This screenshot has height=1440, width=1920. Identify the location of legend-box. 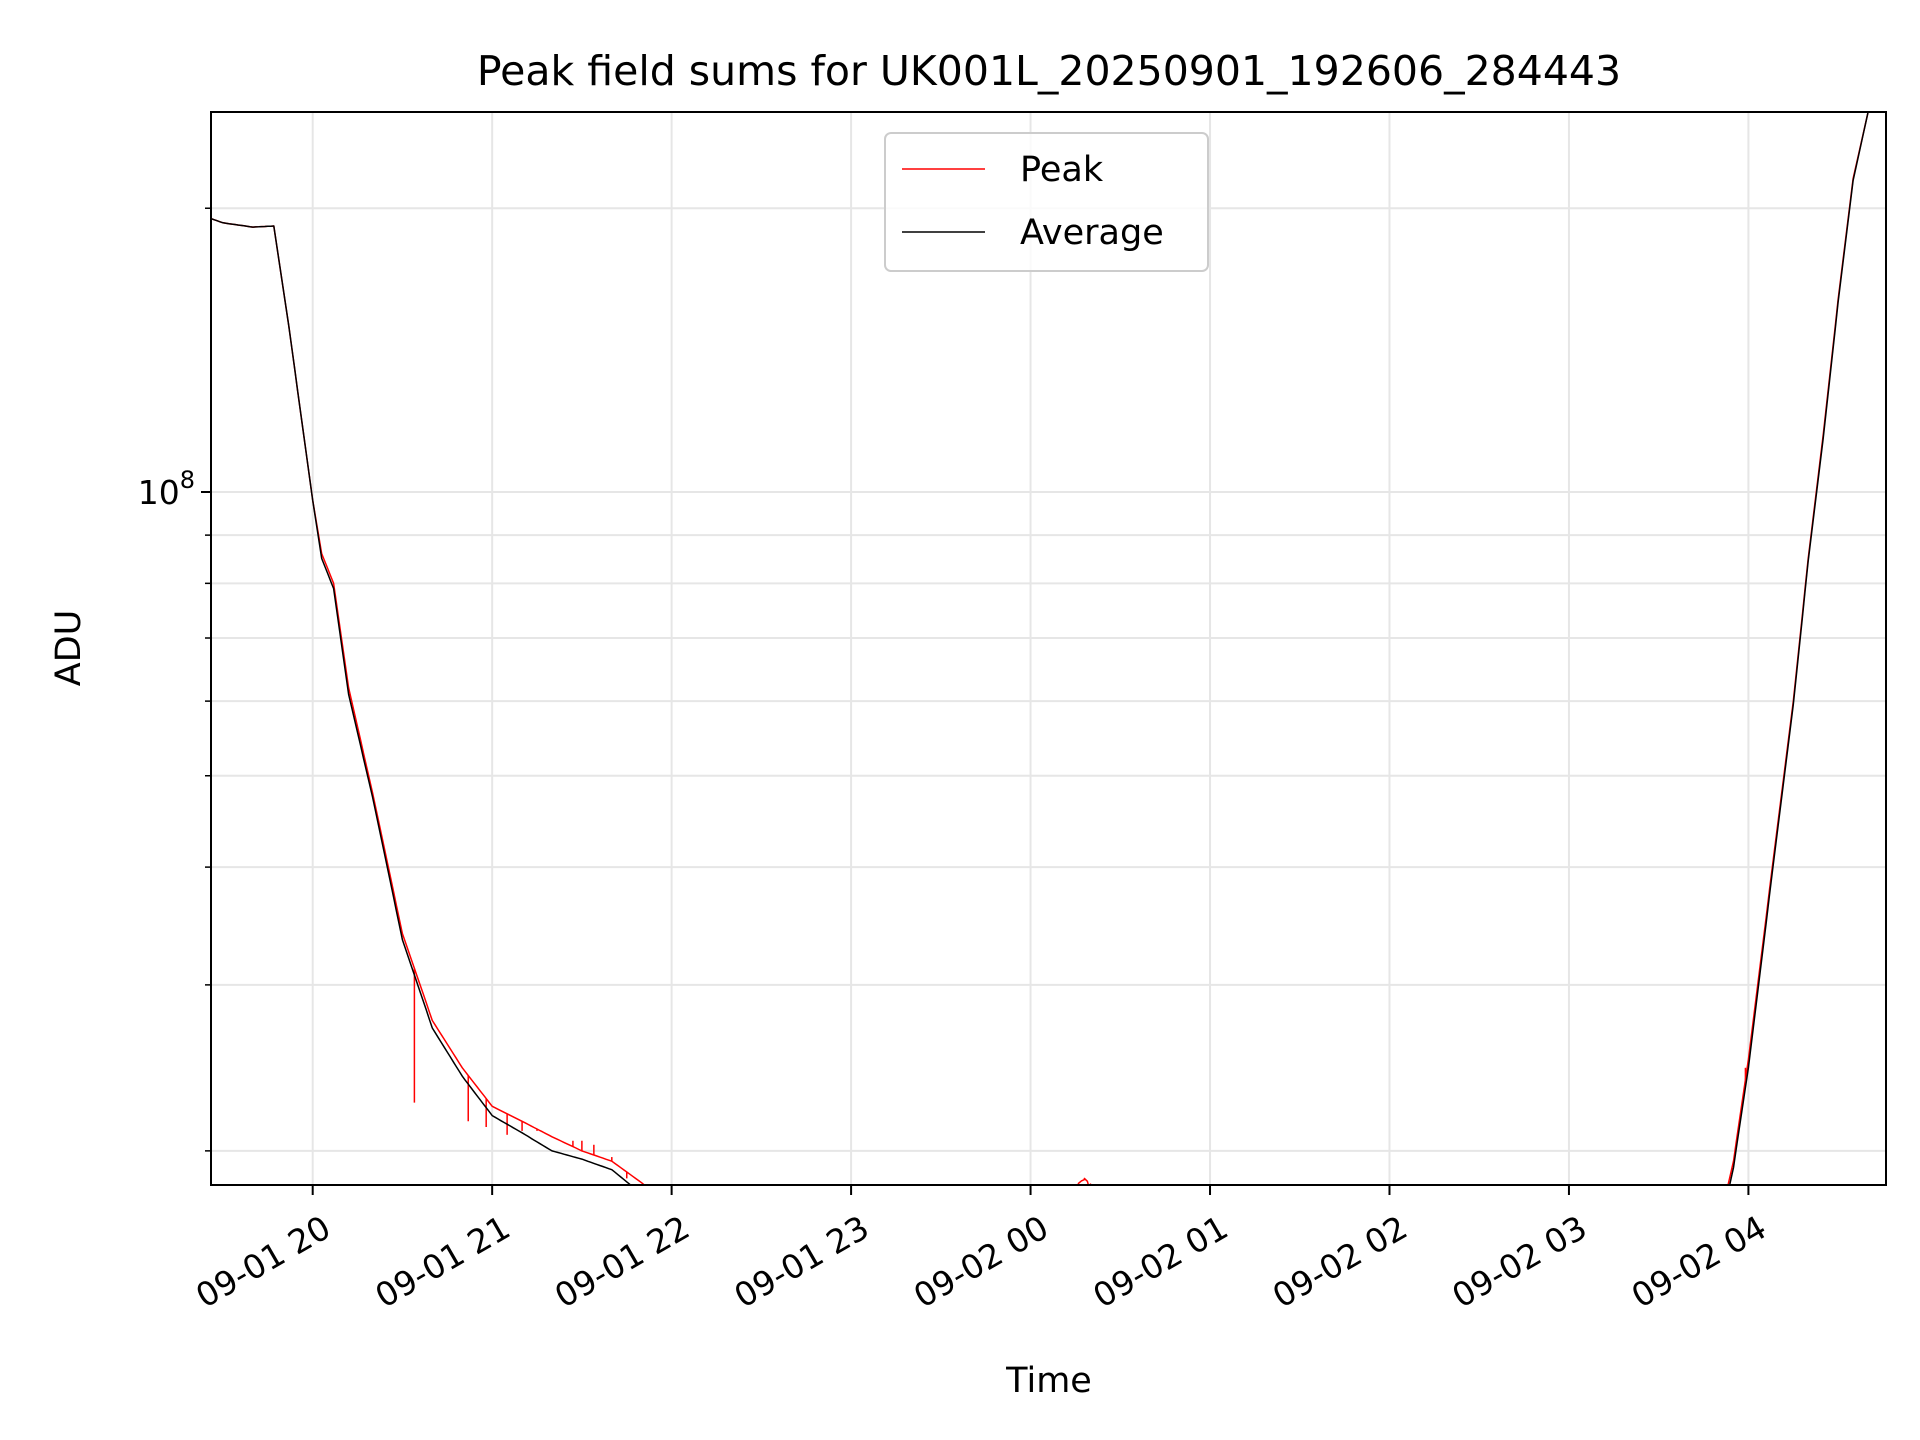
(1046, 202).